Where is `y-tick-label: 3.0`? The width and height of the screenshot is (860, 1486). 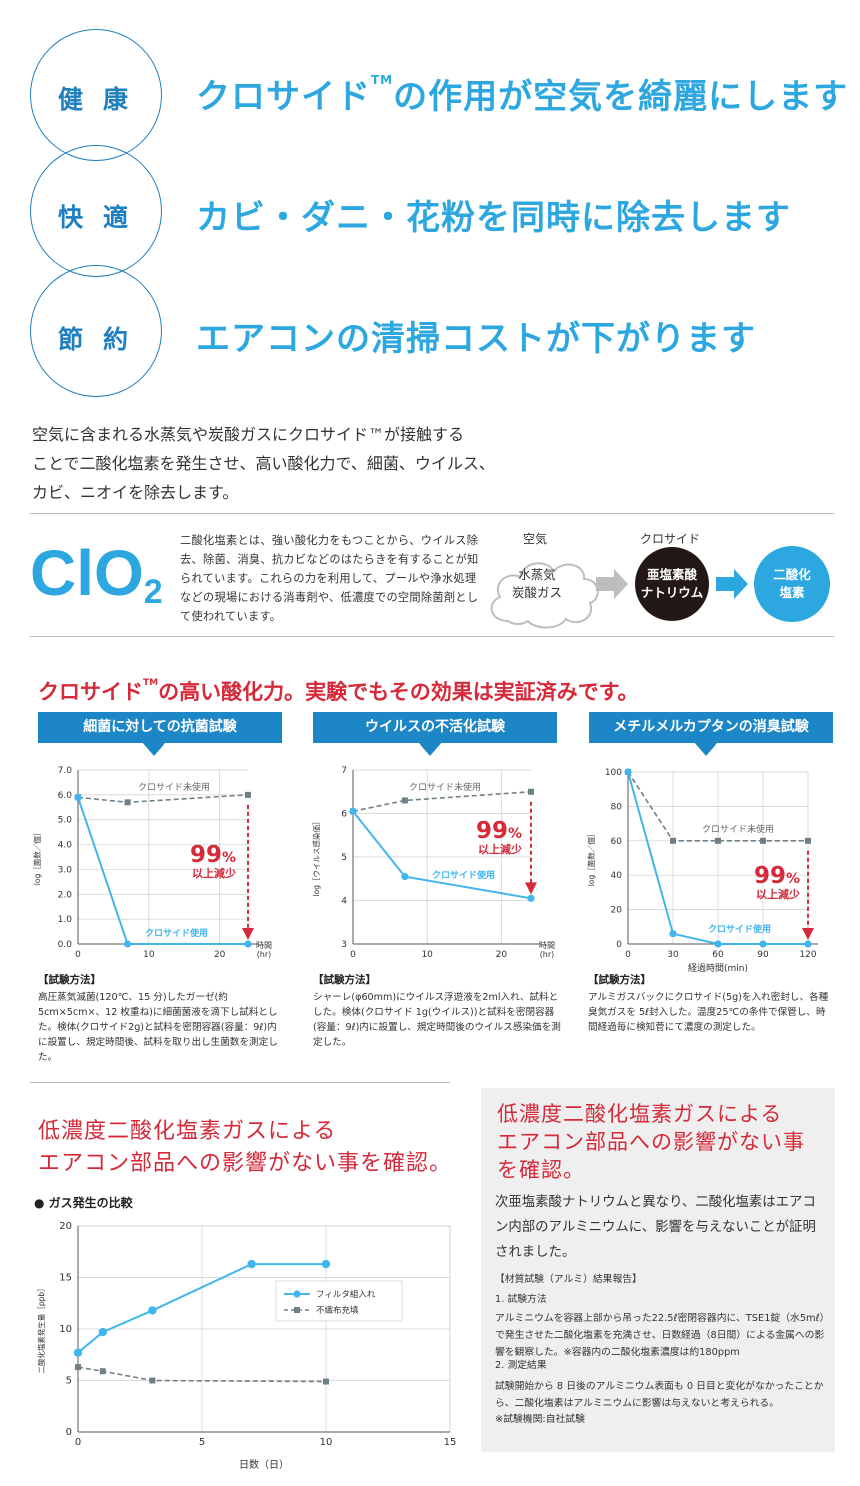 y-tick-label: 3.0 is located at coordinates (65, 870).